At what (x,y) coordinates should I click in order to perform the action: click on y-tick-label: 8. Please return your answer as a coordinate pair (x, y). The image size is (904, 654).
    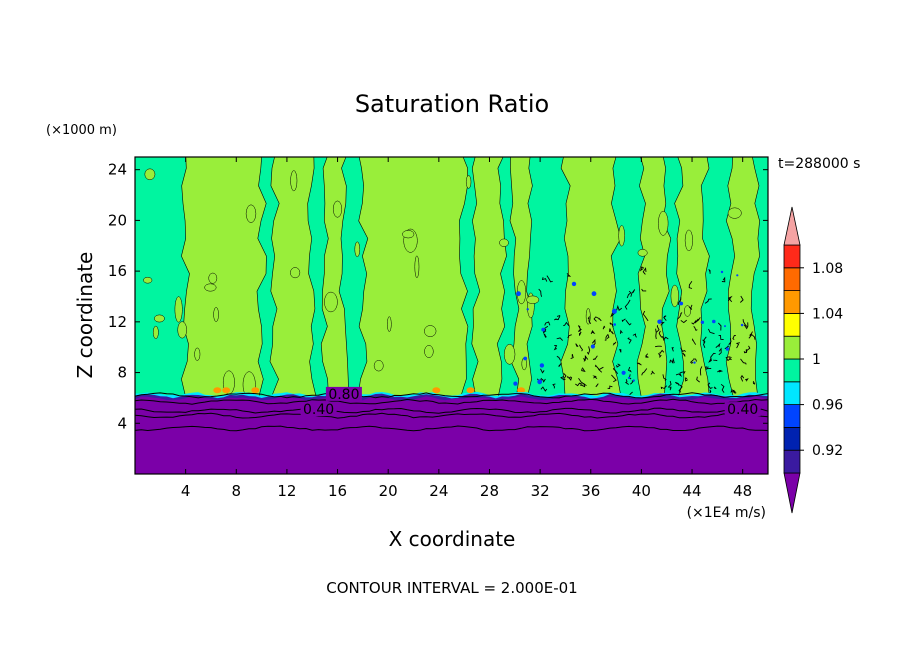
    Looking at the image, I should click on (122, 373).